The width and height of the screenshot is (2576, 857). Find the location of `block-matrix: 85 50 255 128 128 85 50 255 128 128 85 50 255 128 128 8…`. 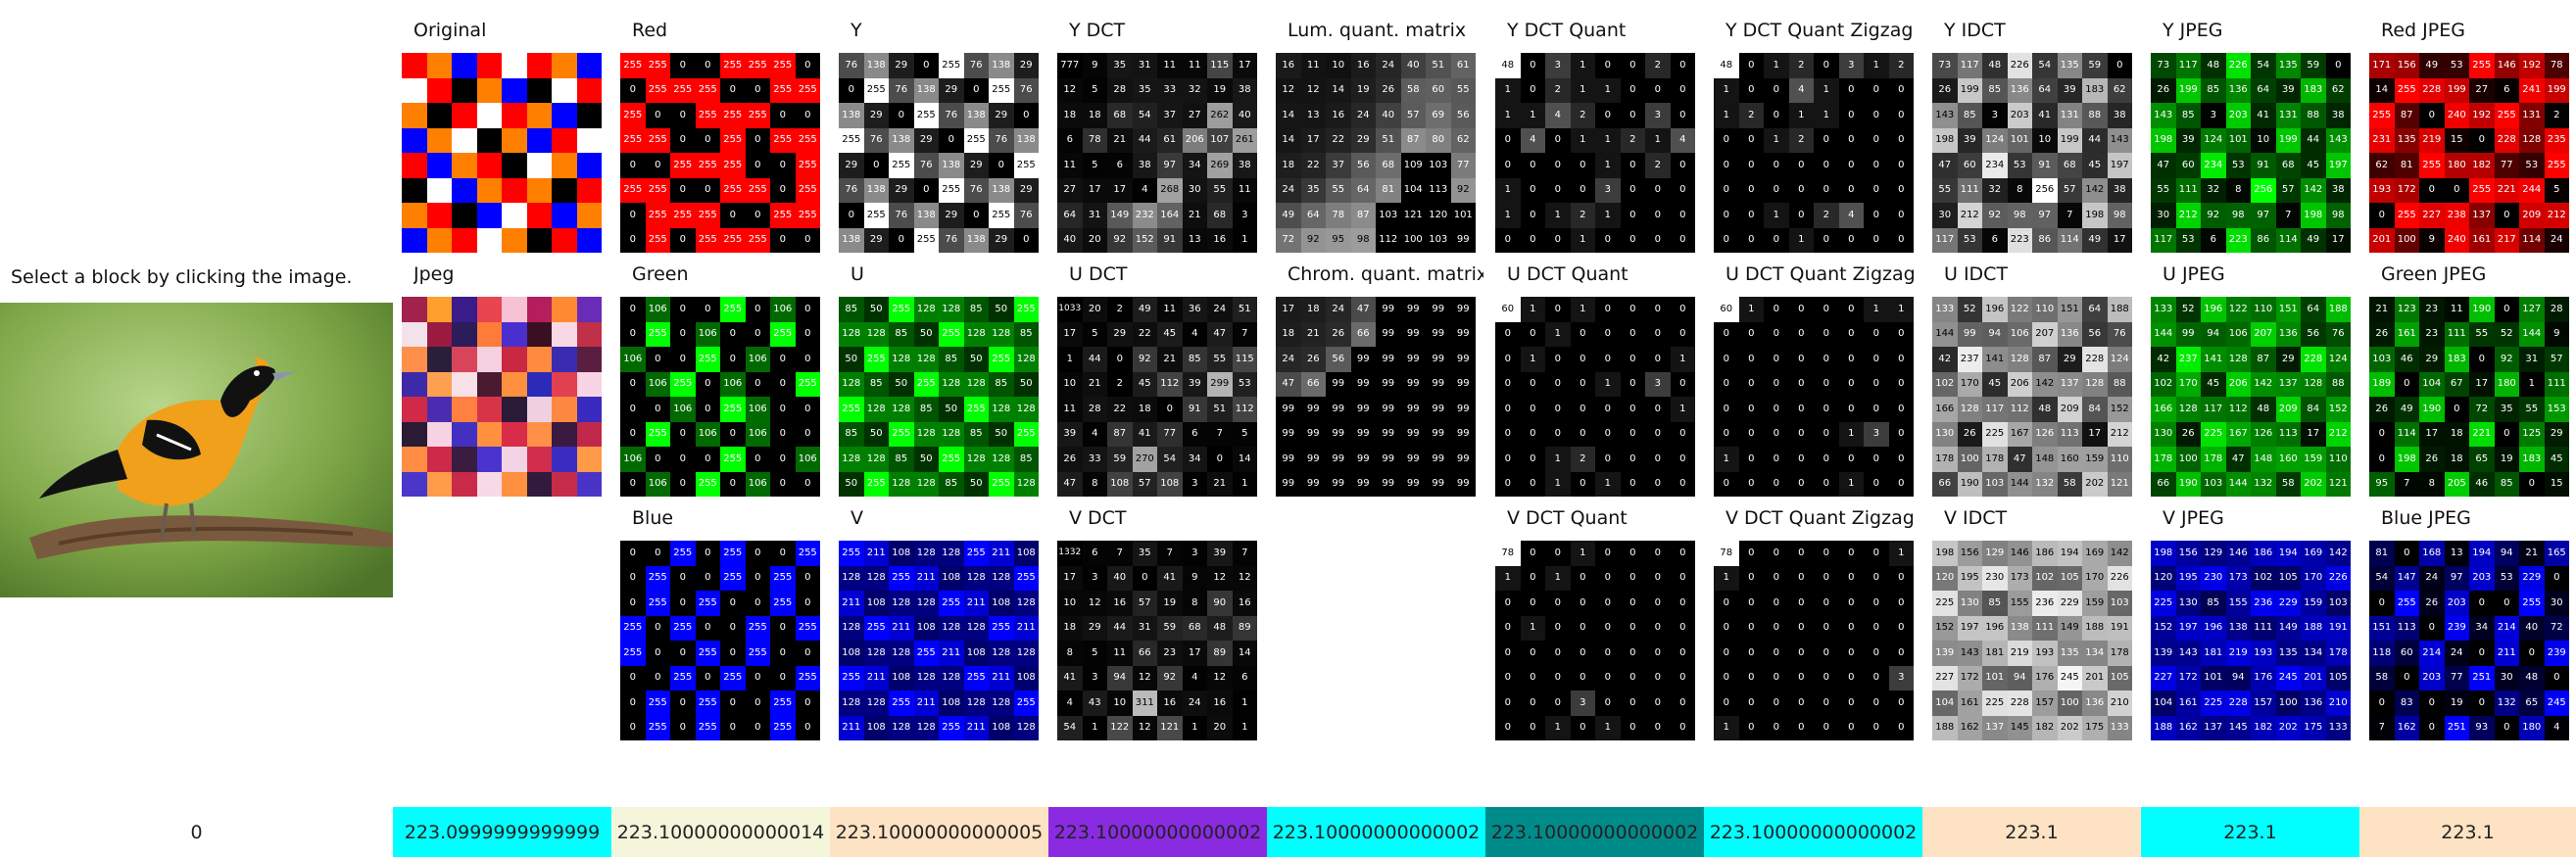

block-matrix: 85 50 255 128 128 85 50 255 128 128 85 50 255 128 128 8… is located at coordinates (939, 397).